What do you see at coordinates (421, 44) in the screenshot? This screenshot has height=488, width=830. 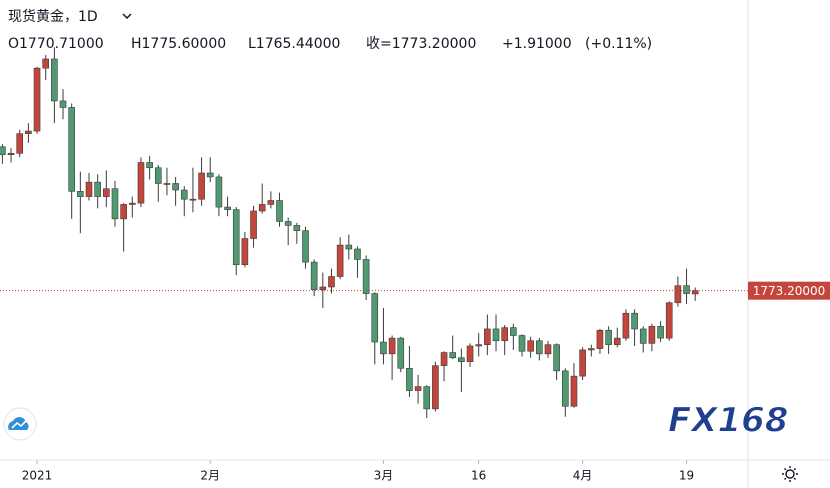 I see `close-value: 收=1773.20000` at bounding box center [421, 44].